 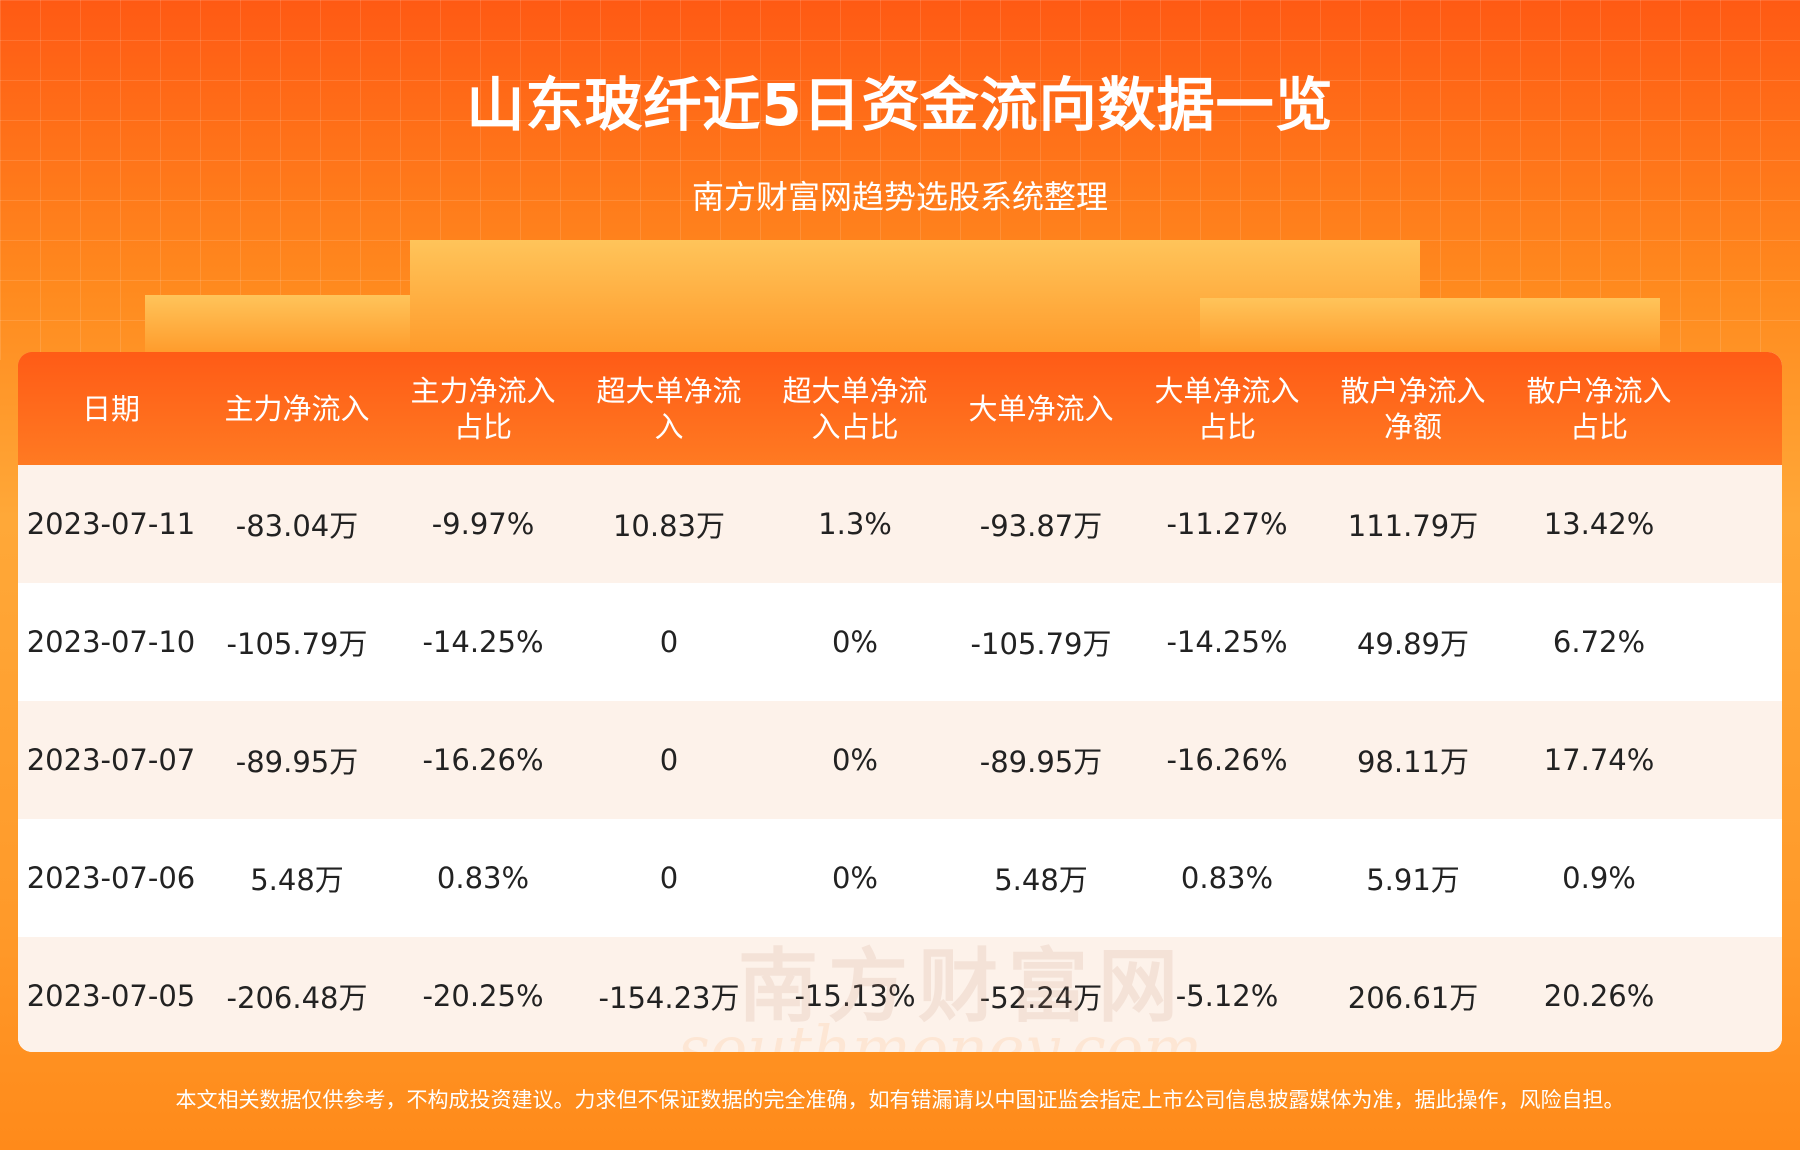 I want to click on table-cell: -52.24万, so click(x=1041, y=994).